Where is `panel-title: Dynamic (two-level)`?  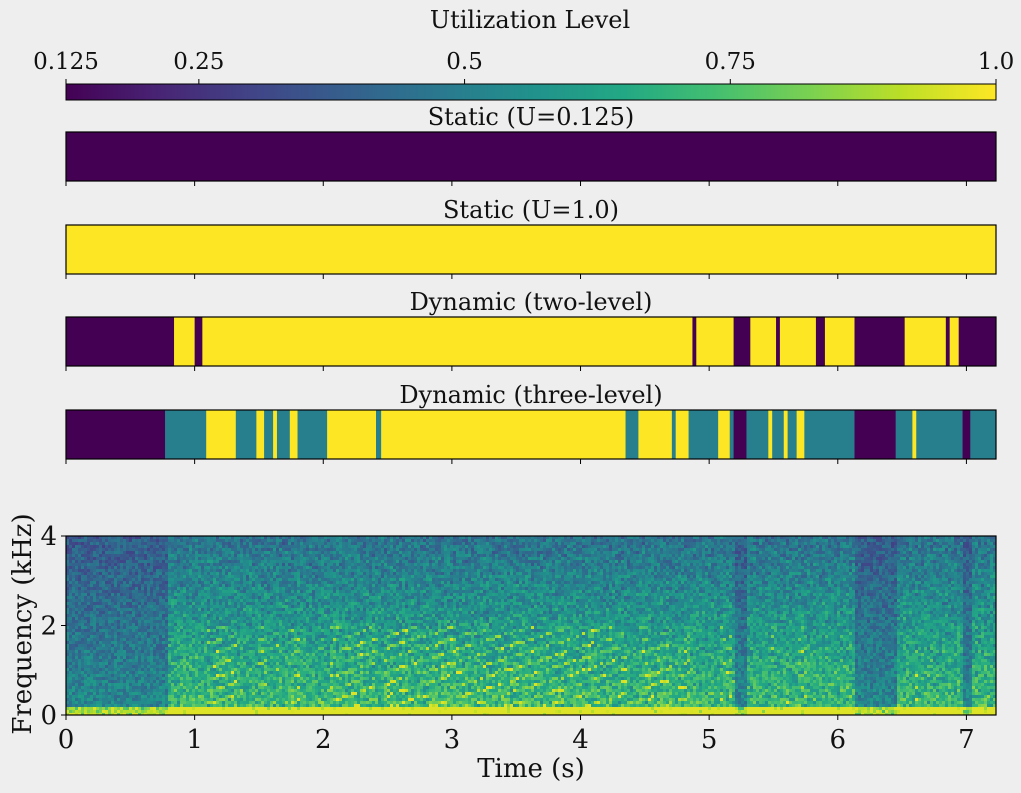 panel-title: Dynamic (two-level) is located at coordinates (531, 302).